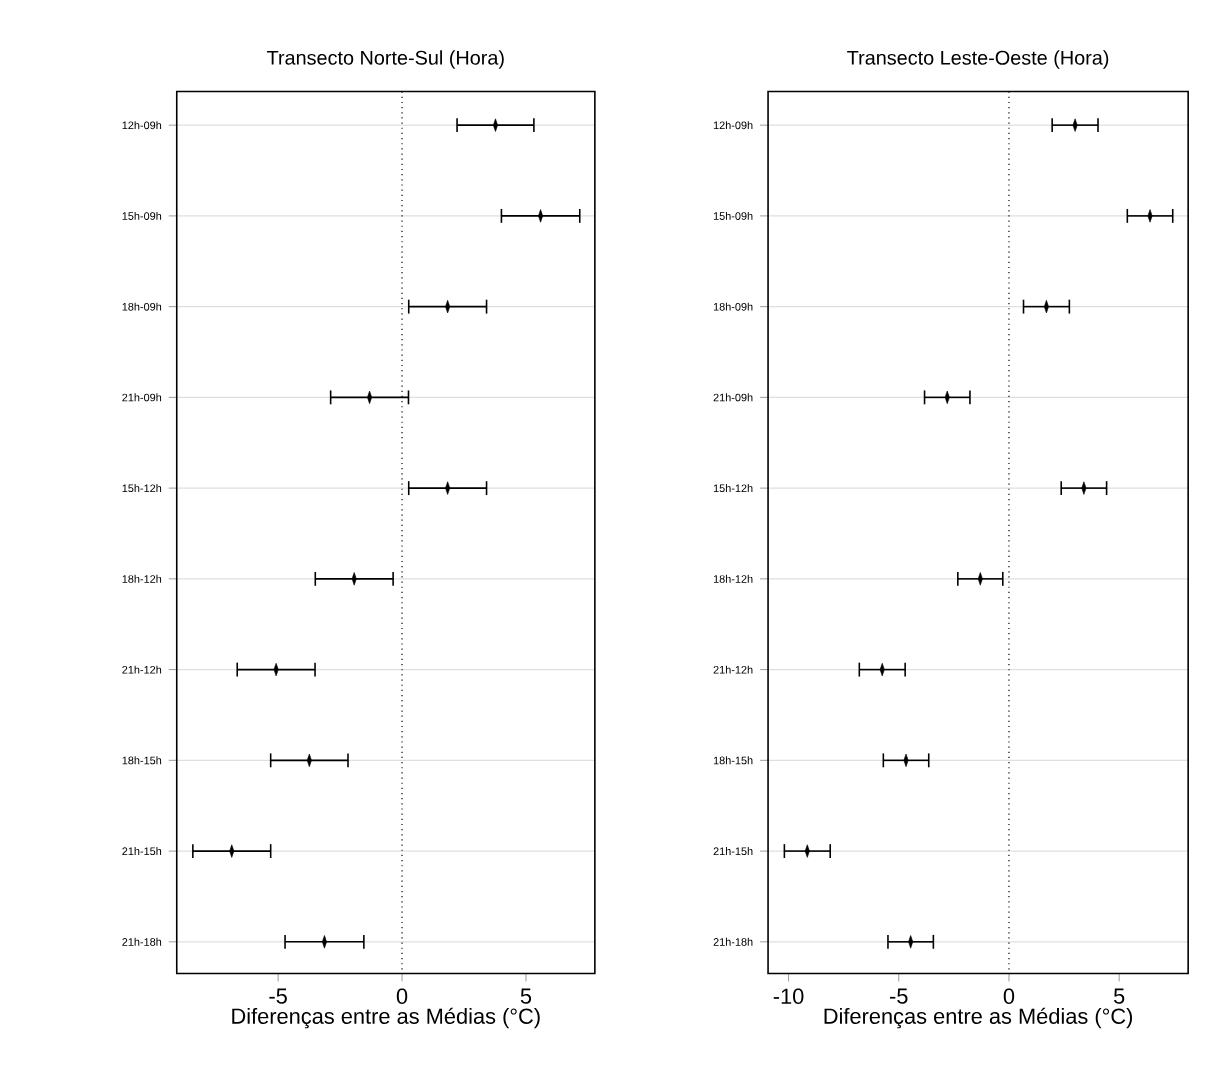  What do you see at coordinates (788, 996) in the screenshot?
I see `x-tick-label: -10` at bounding box center [788, 996].